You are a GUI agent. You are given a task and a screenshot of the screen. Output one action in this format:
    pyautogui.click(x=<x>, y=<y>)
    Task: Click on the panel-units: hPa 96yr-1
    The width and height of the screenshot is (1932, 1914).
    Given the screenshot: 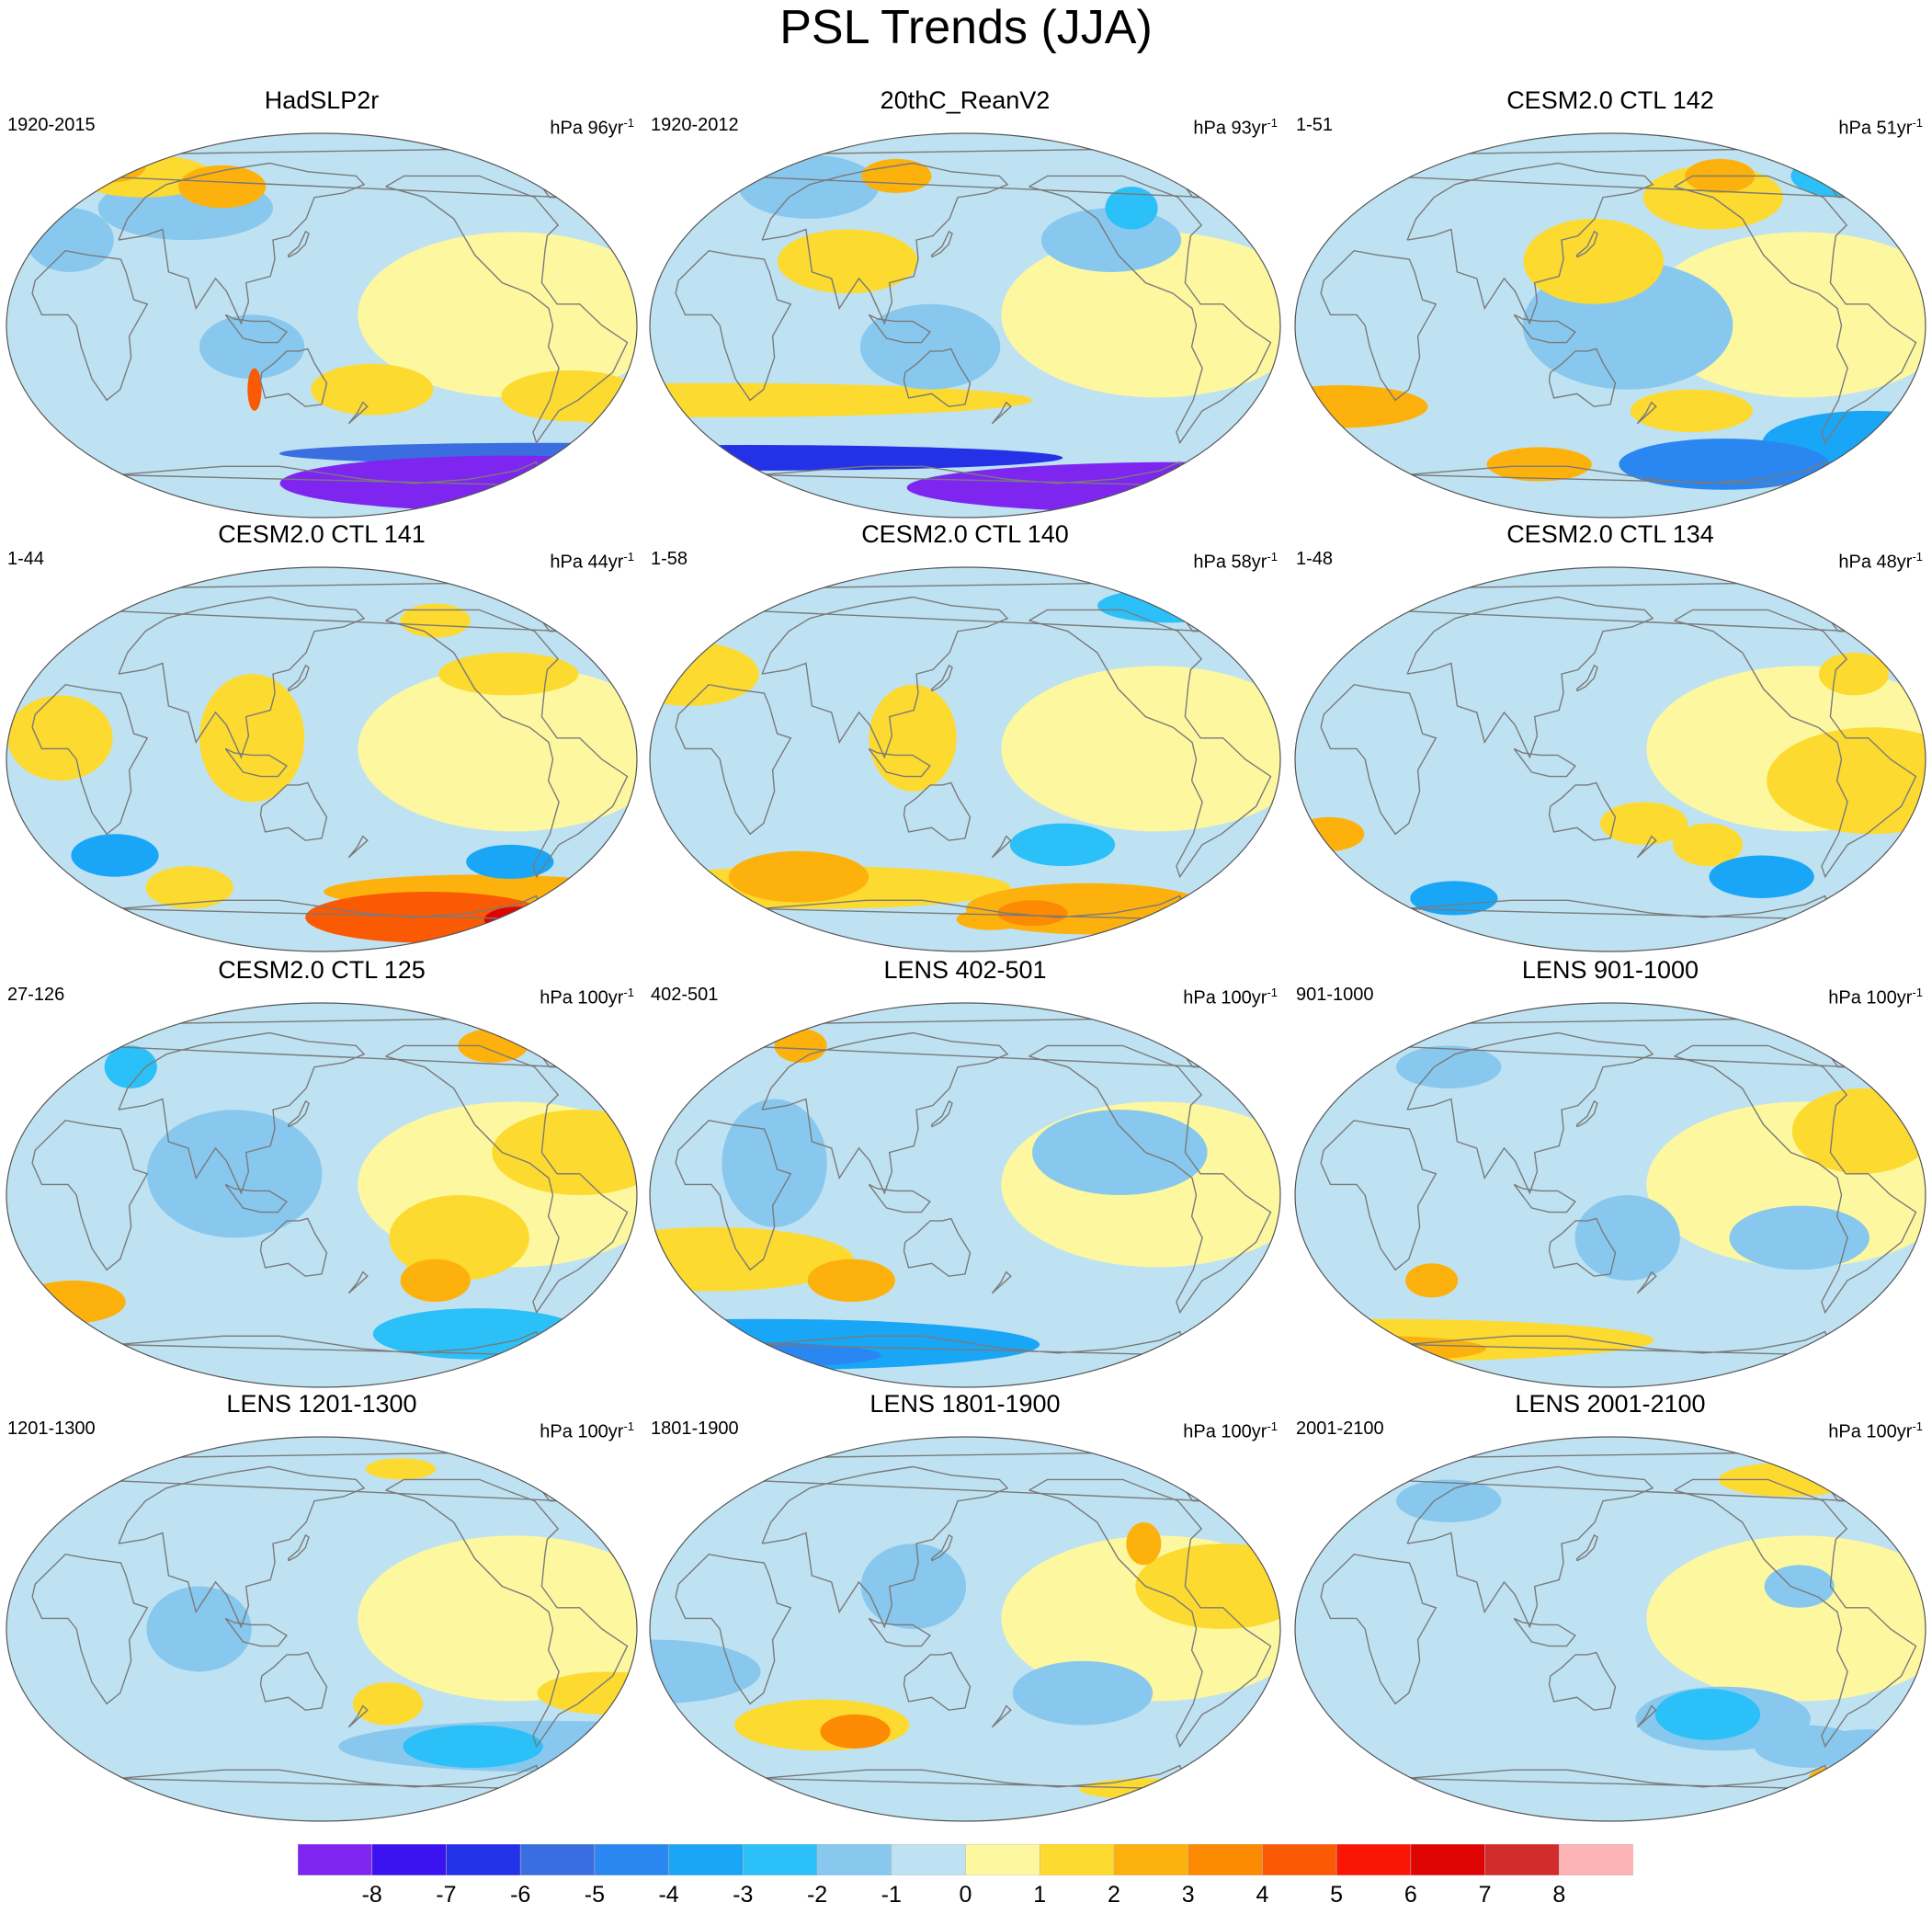 What is the action you would take?
    pyautogui.click(x=592, y=126)
    